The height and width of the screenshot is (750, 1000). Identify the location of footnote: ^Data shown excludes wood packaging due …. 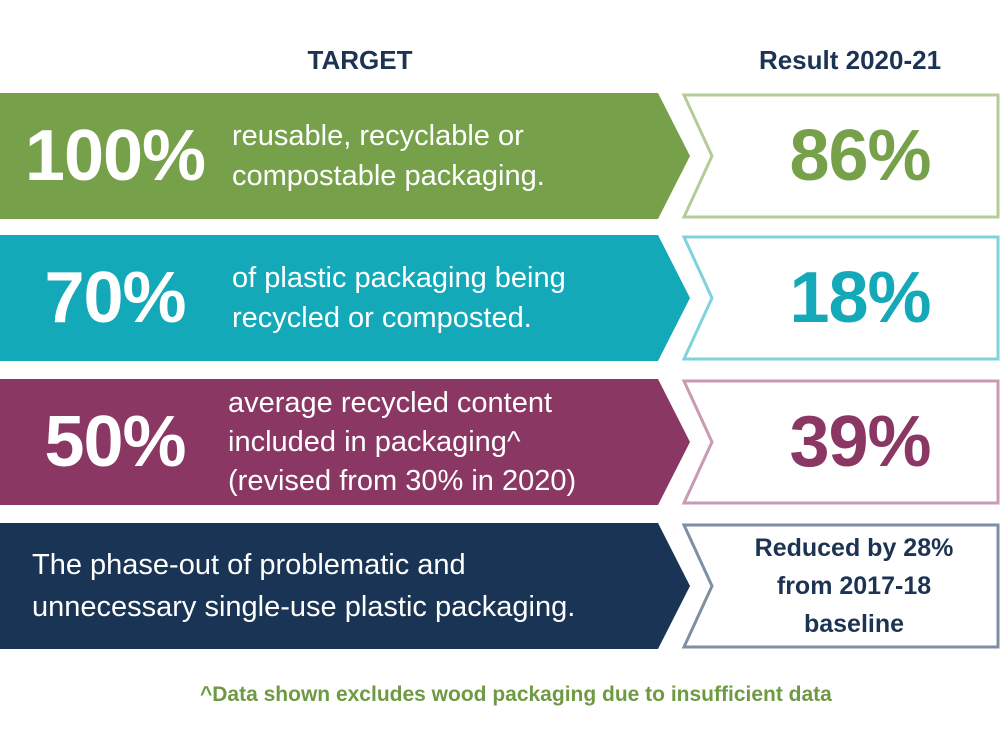
(516, 694).